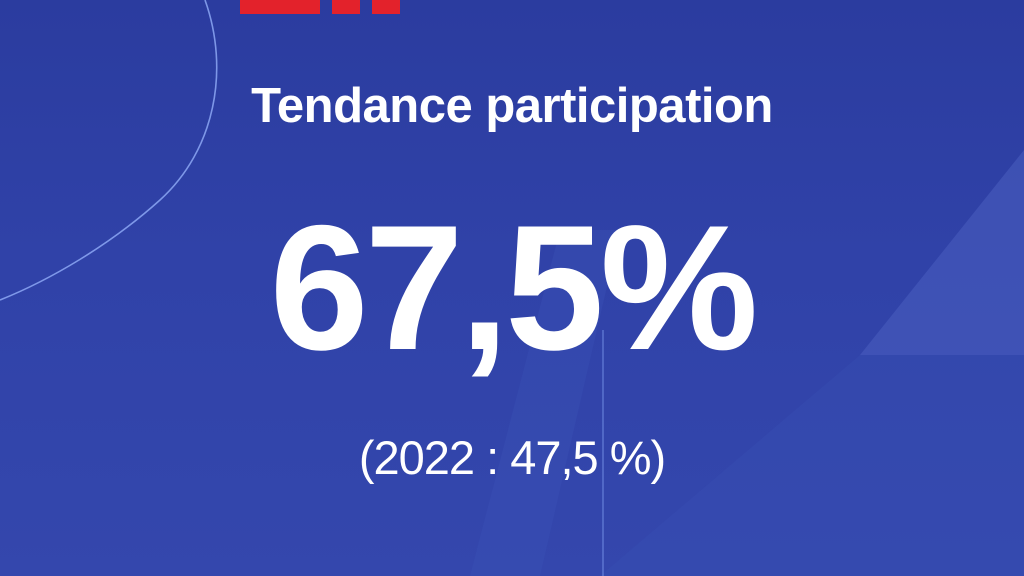  Describe the element at coordinates (512, 106) in the screenshot. I see `headline-title: Tendance participation` at that location.